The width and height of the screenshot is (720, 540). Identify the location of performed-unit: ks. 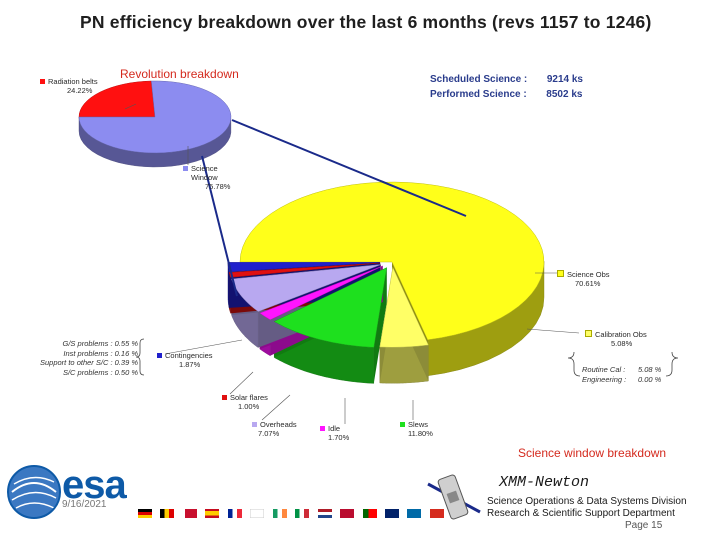
(577, 94).